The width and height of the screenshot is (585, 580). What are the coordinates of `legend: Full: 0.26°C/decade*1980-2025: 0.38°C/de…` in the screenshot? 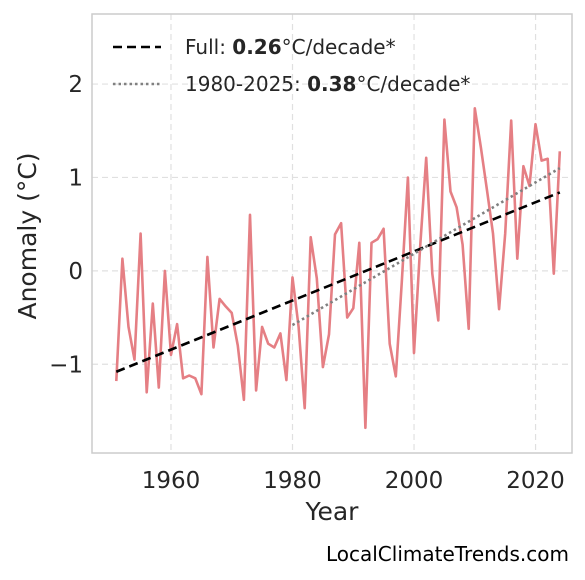 It's located at (291, 65).